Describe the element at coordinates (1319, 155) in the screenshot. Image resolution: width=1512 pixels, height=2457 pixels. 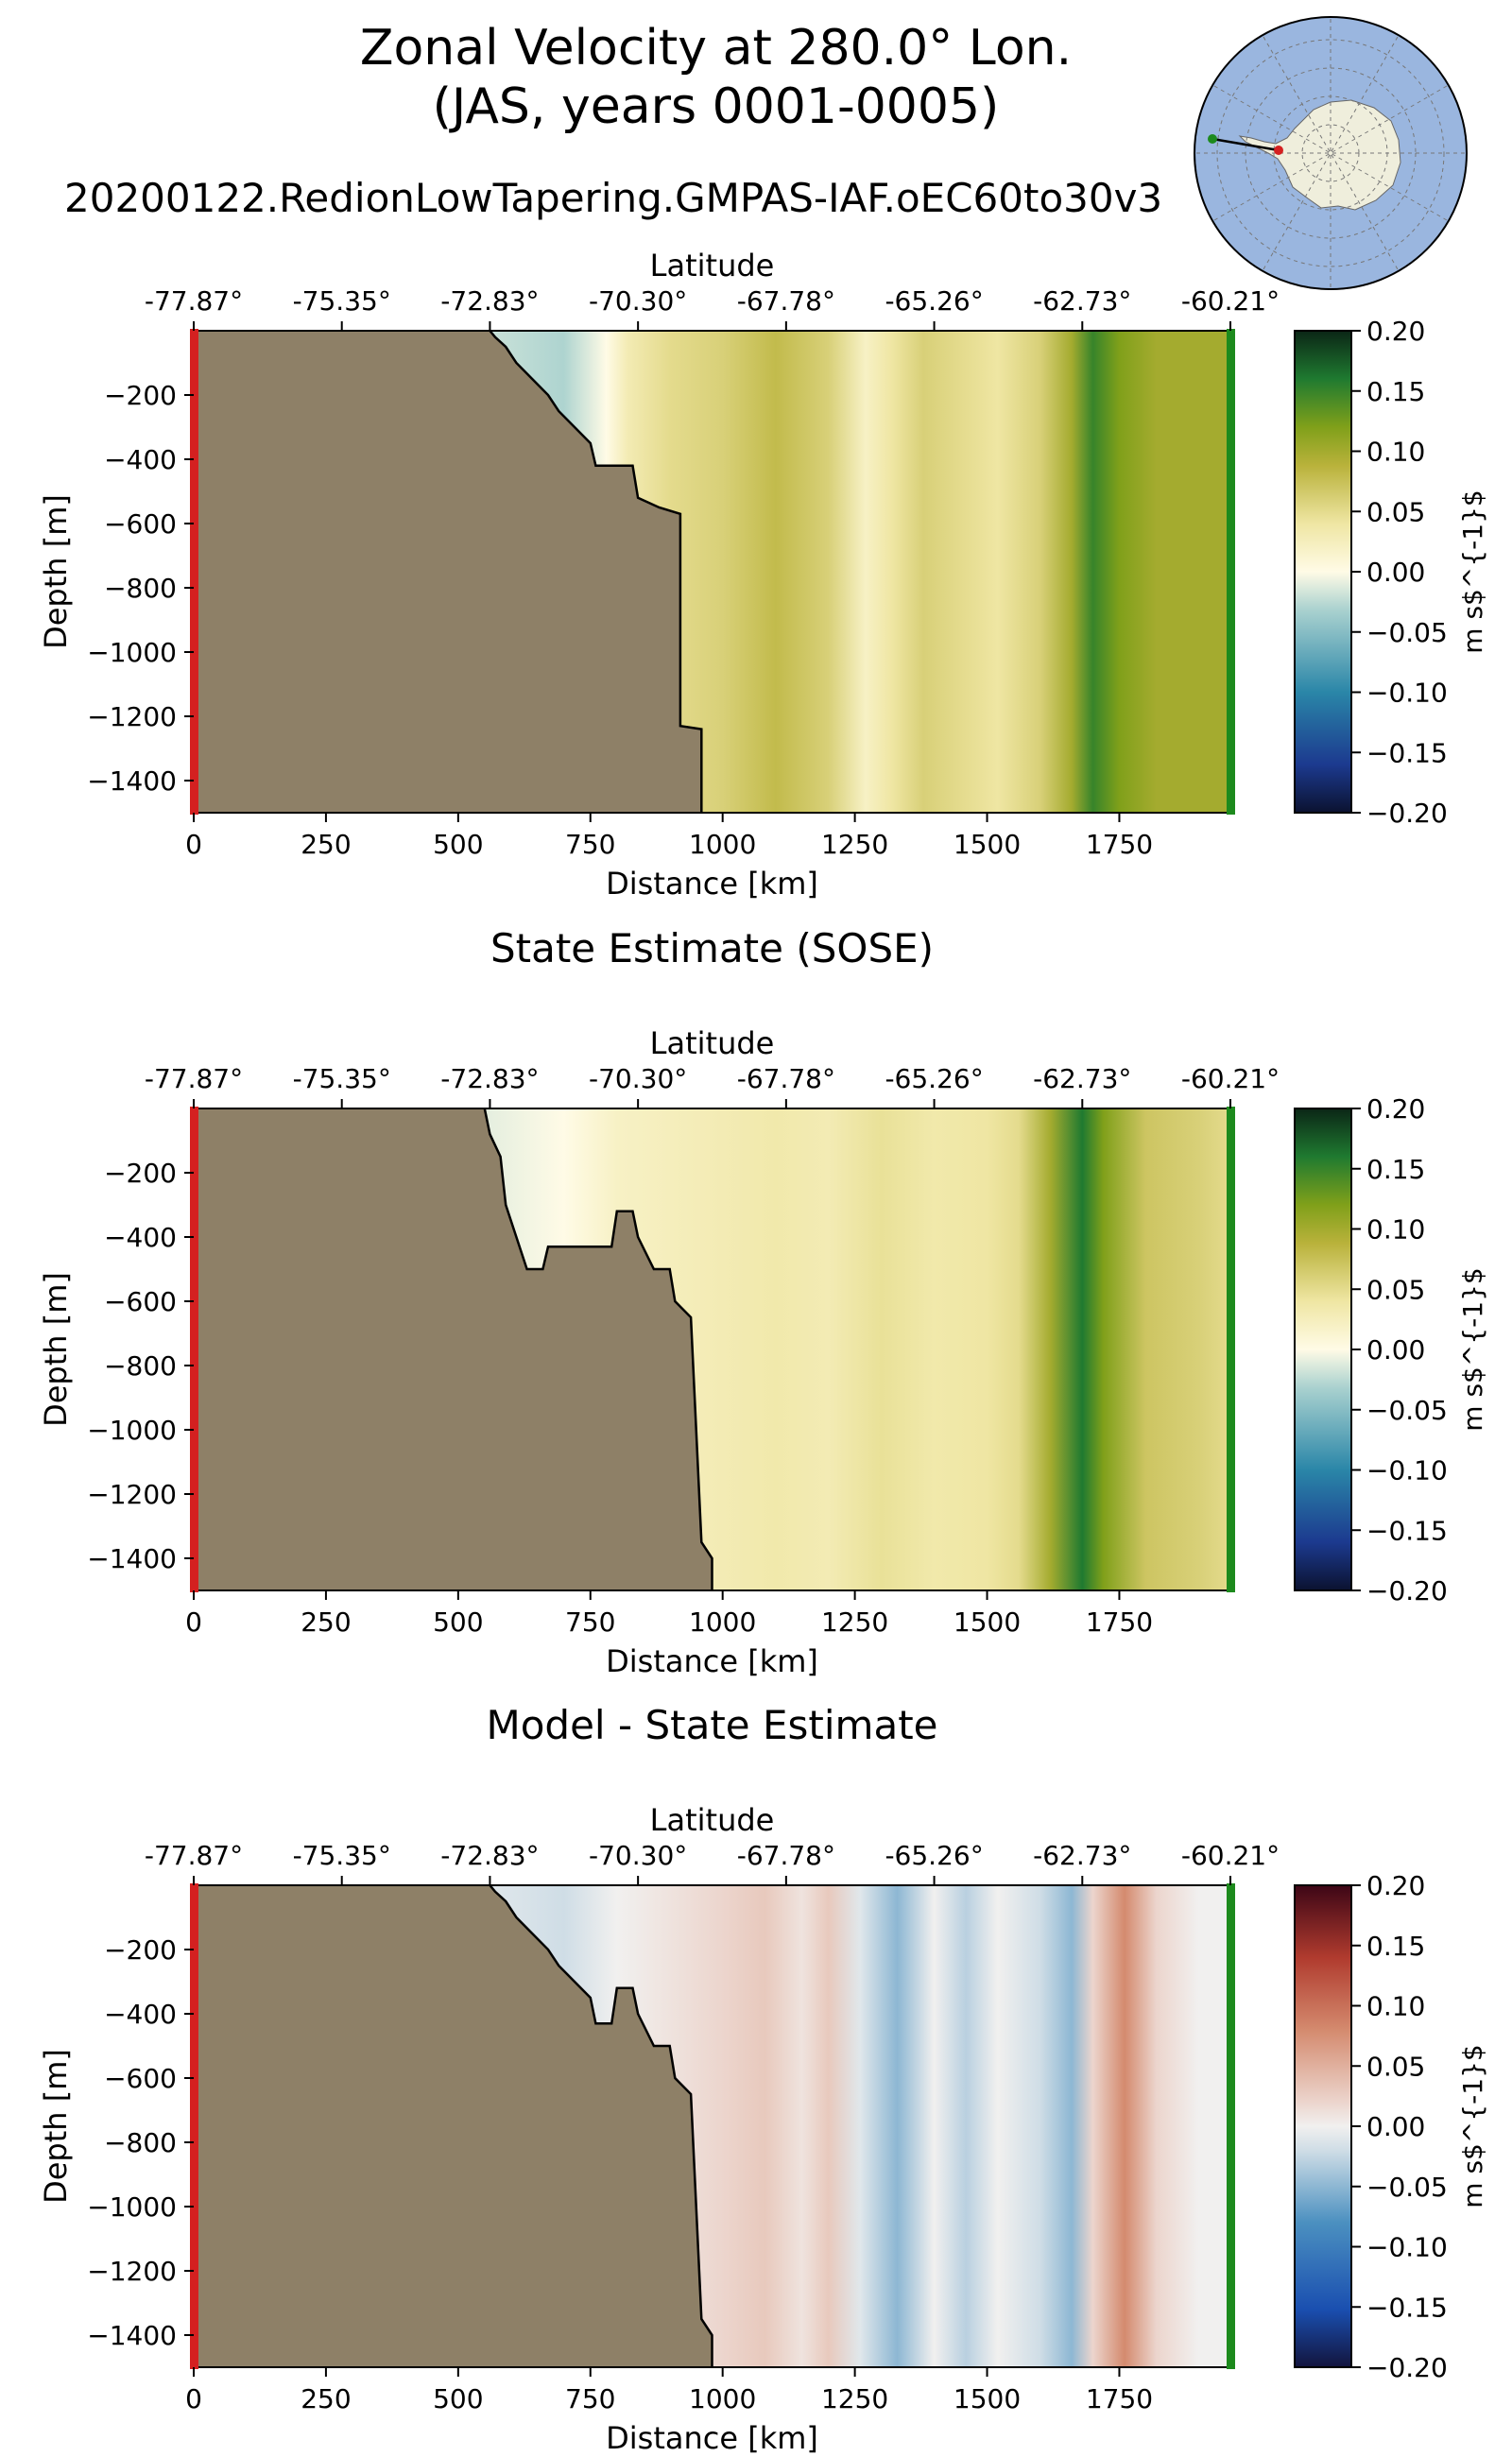
I see `inset-antarctica` at that location.